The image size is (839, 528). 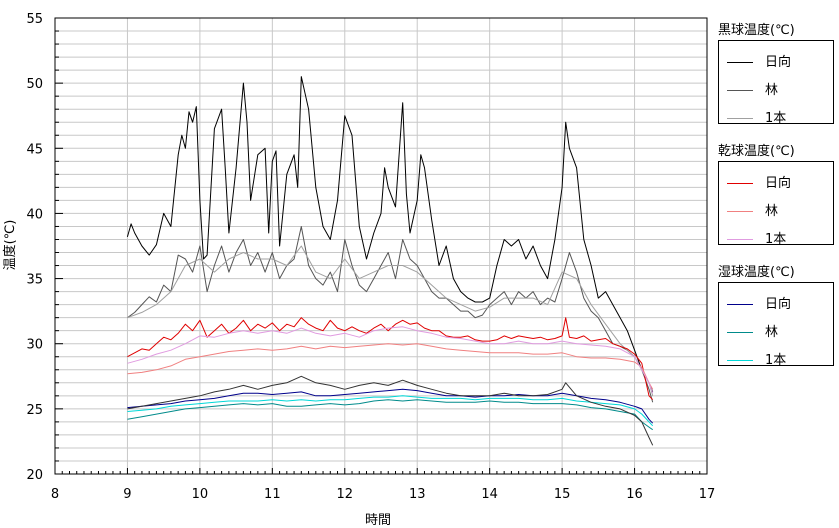 I want to click on legend-group: 黒球温度(℃) 日向林 1本, so click(x=776, y=74).